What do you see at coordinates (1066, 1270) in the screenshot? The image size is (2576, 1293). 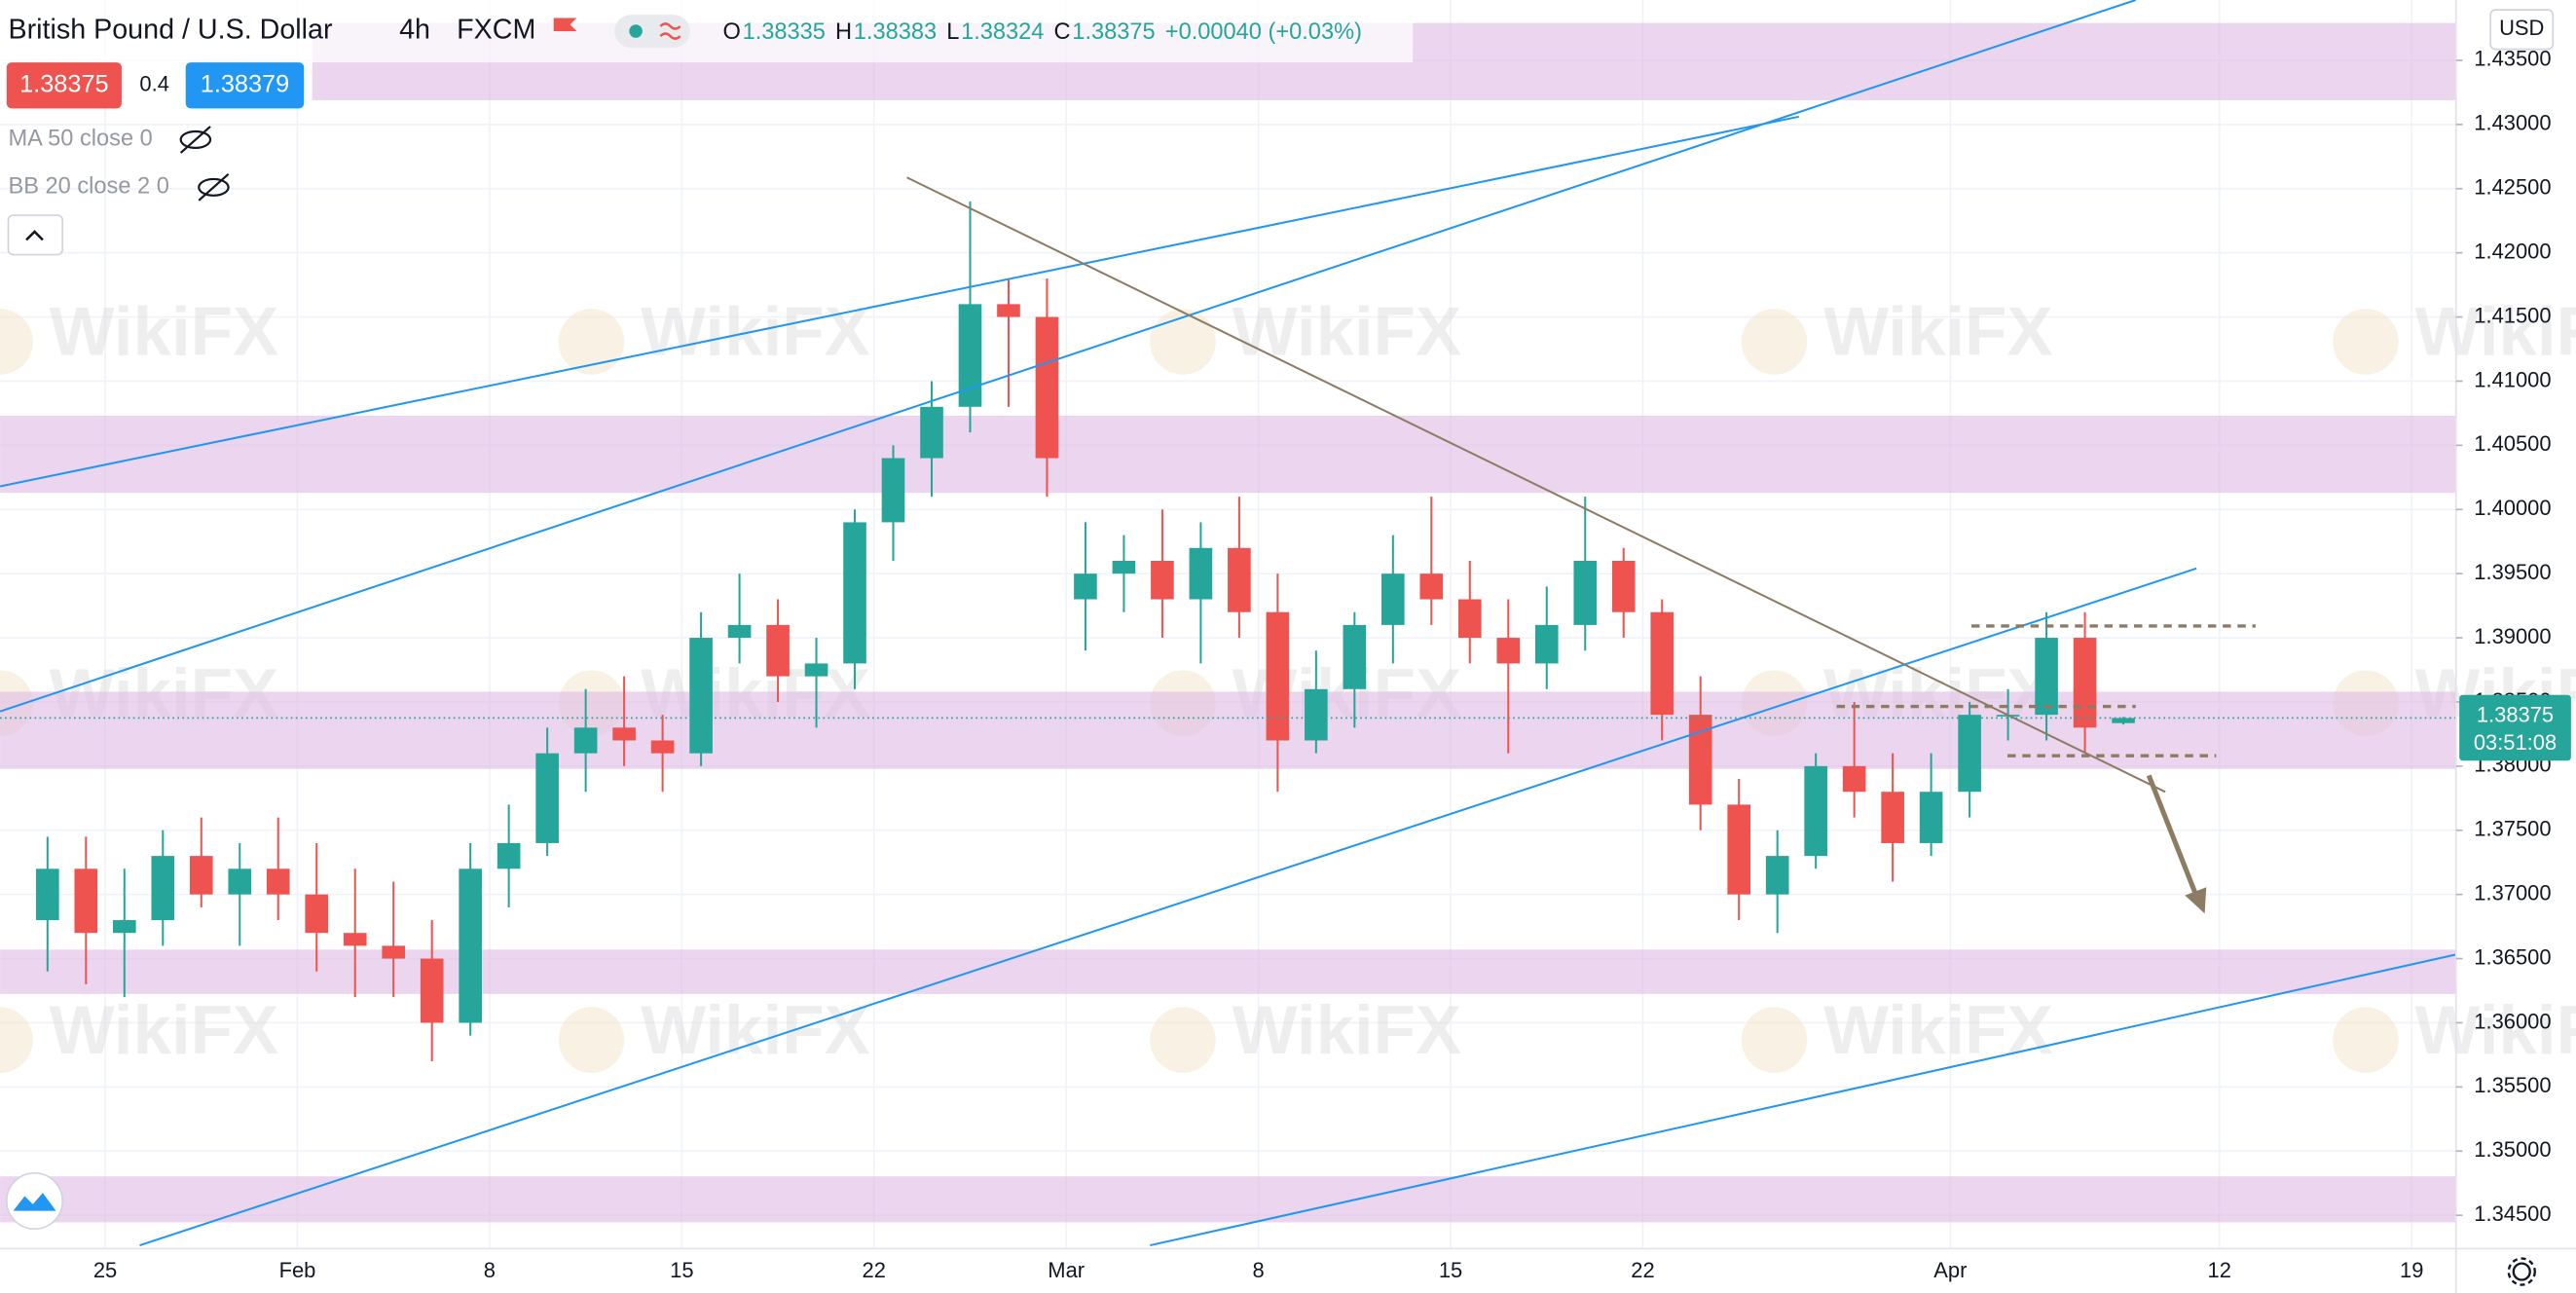 I see `x-tick-label: Mar` at bounding box center [1066, 1270].